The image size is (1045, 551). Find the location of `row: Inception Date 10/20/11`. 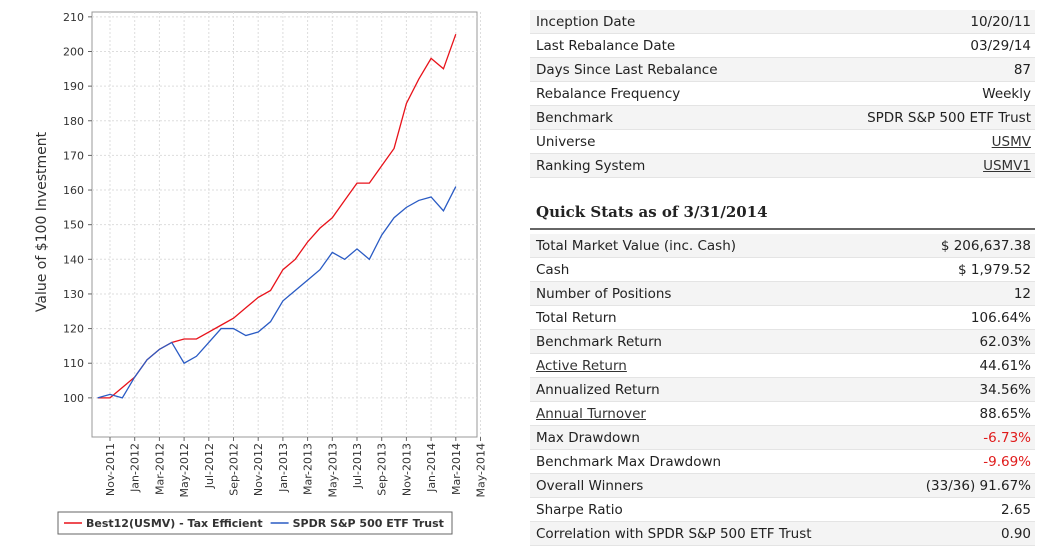

row: Inception Date 10/20/11 is located at coordinates (782, 22).